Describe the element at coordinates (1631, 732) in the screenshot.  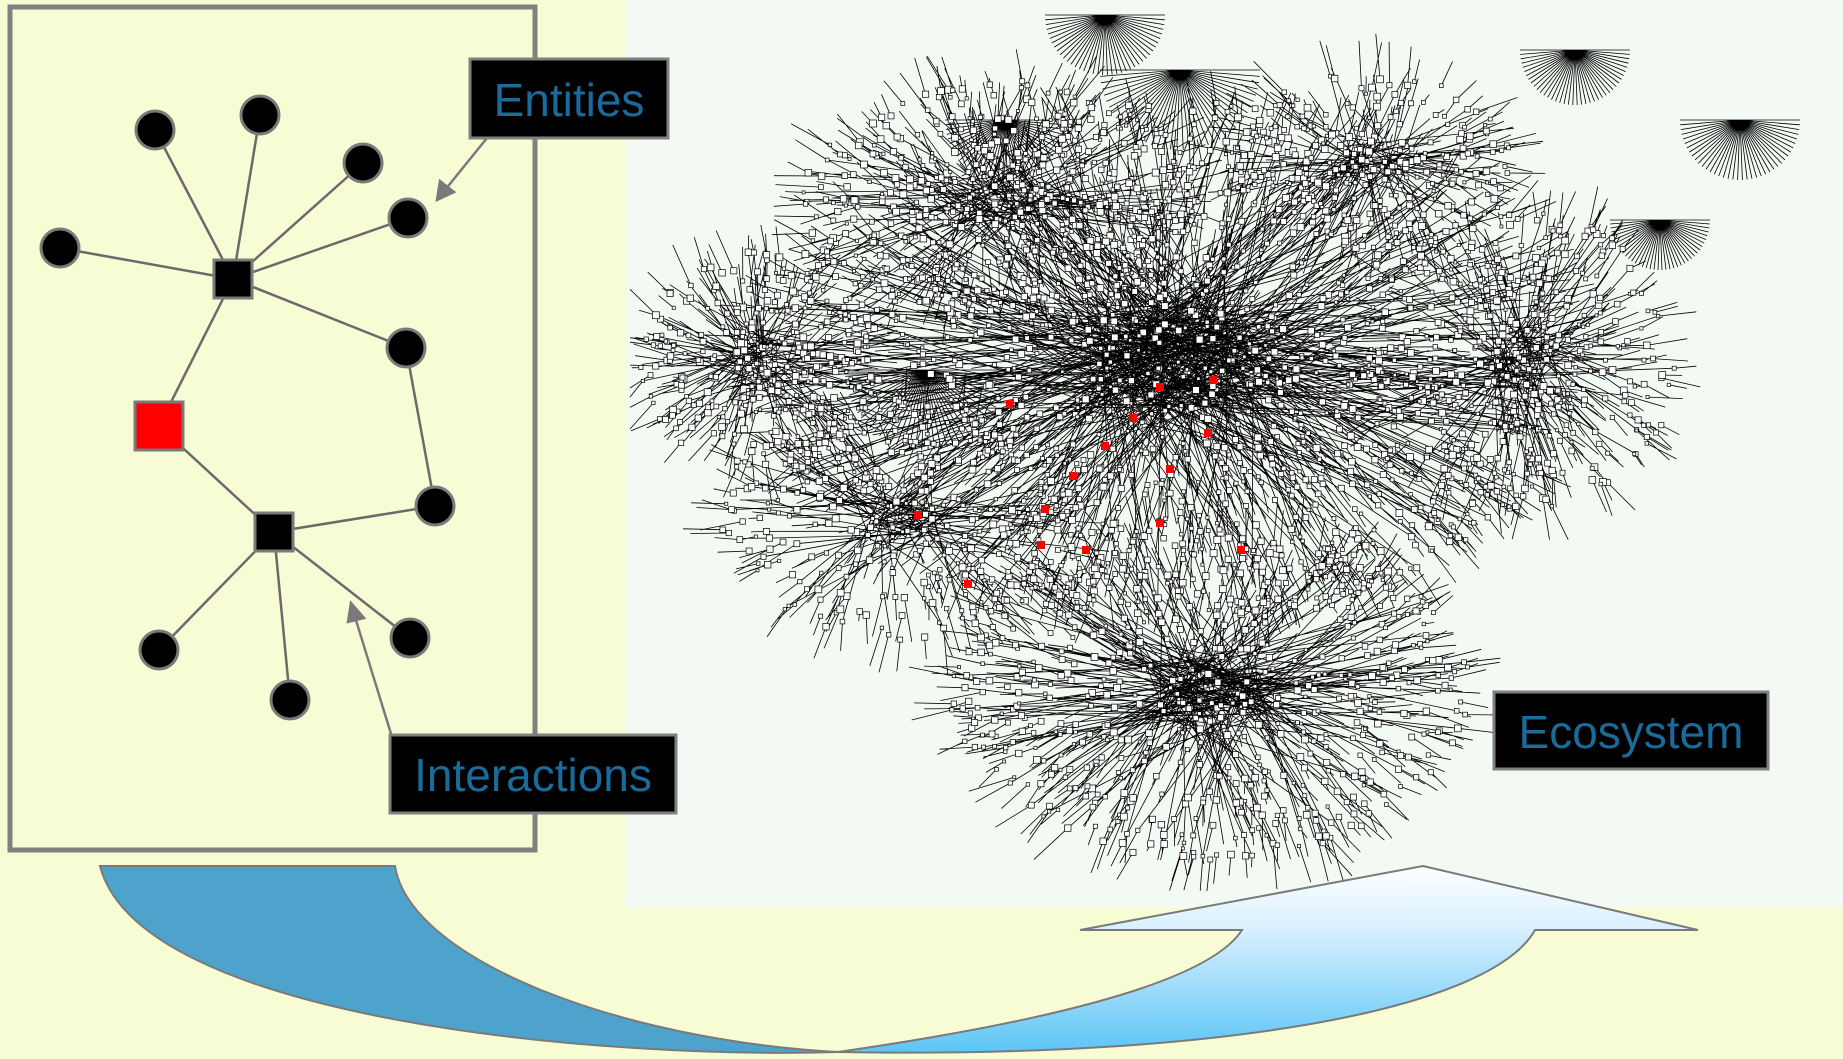
I see `ecosystem-label-text: Ecosystem` at that location.